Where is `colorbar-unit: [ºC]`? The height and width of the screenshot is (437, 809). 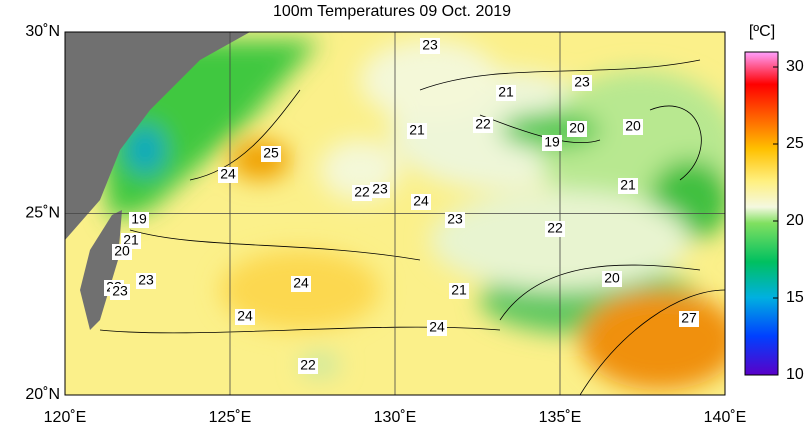
colorbar-unit: [ºC] is located at coordinates (762, 31).